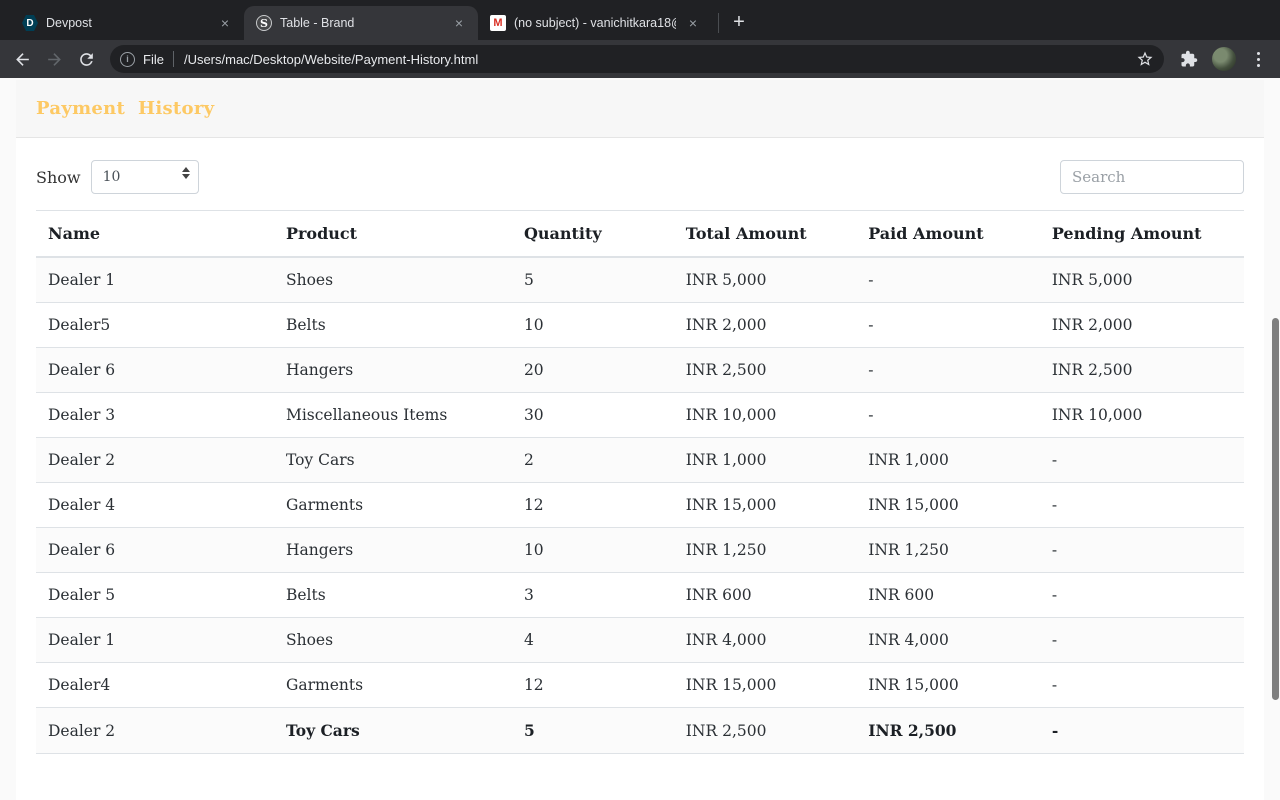 Image resolution: width=1280 pixels, height=800 pixels. I want to click on back-button, so click(22, 59).